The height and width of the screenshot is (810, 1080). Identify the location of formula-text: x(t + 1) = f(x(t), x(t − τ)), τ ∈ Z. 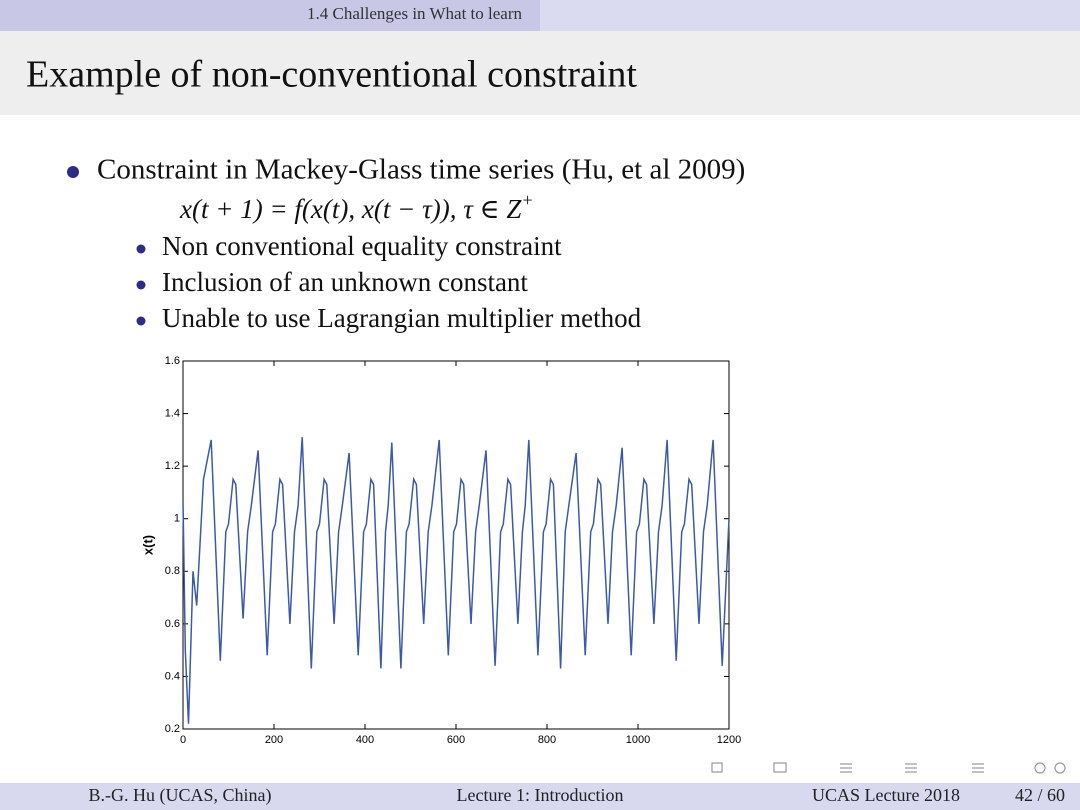
(350, 209).